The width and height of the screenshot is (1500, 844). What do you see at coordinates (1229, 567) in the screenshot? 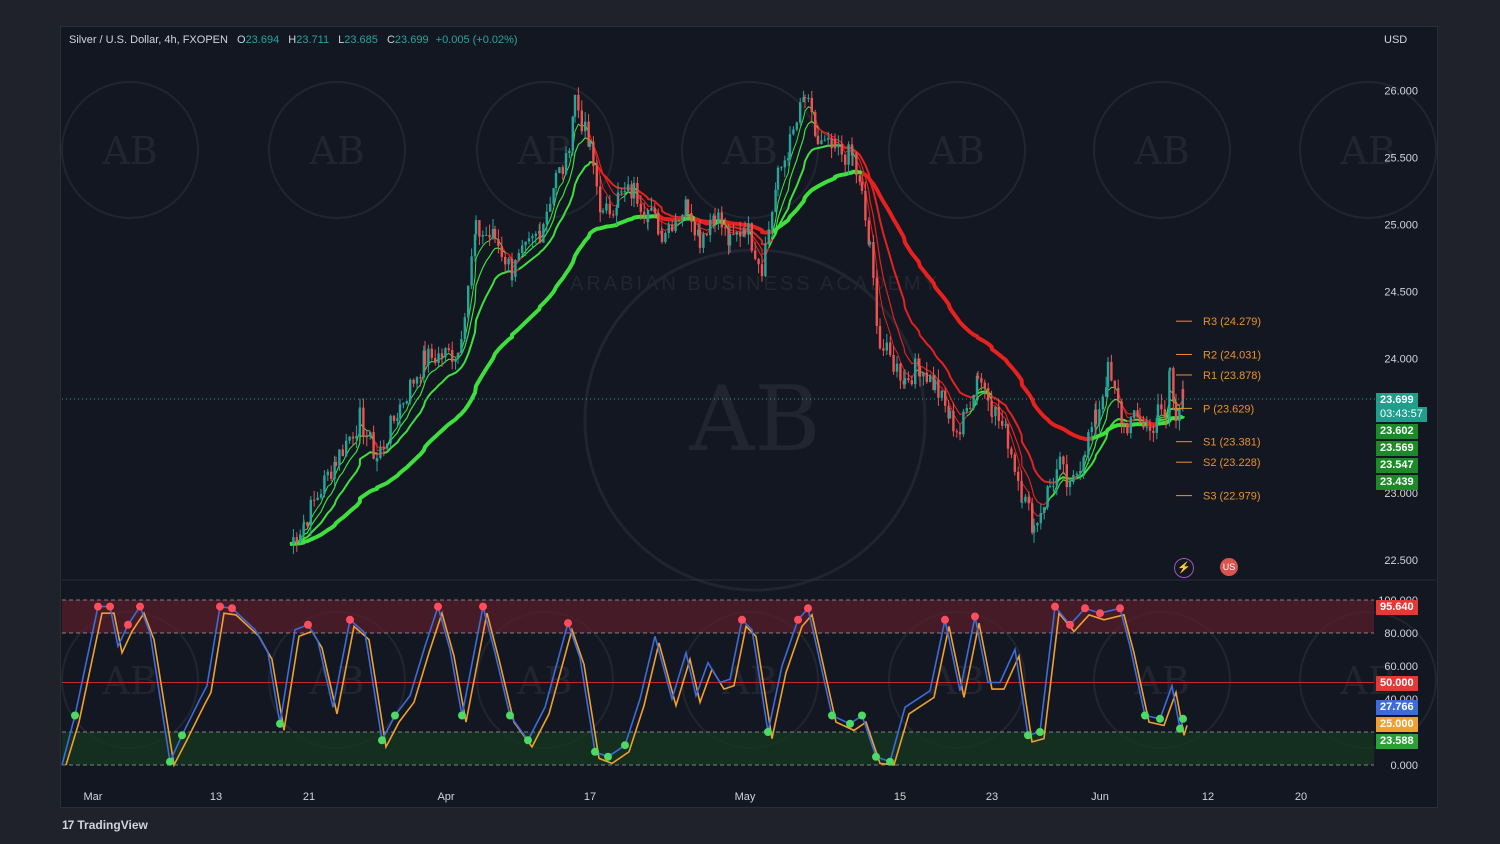
I see `us-flag-icon: US` at bounding box center [1229, 567].